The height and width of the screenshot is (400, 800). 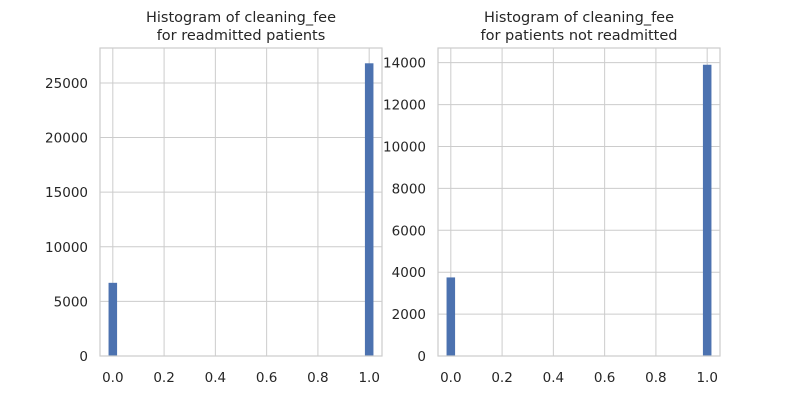 What do you see at coordinates (66, 193) in the screenshot?
I see `y-tick-label: 15000` at bounding box center [66, 193].